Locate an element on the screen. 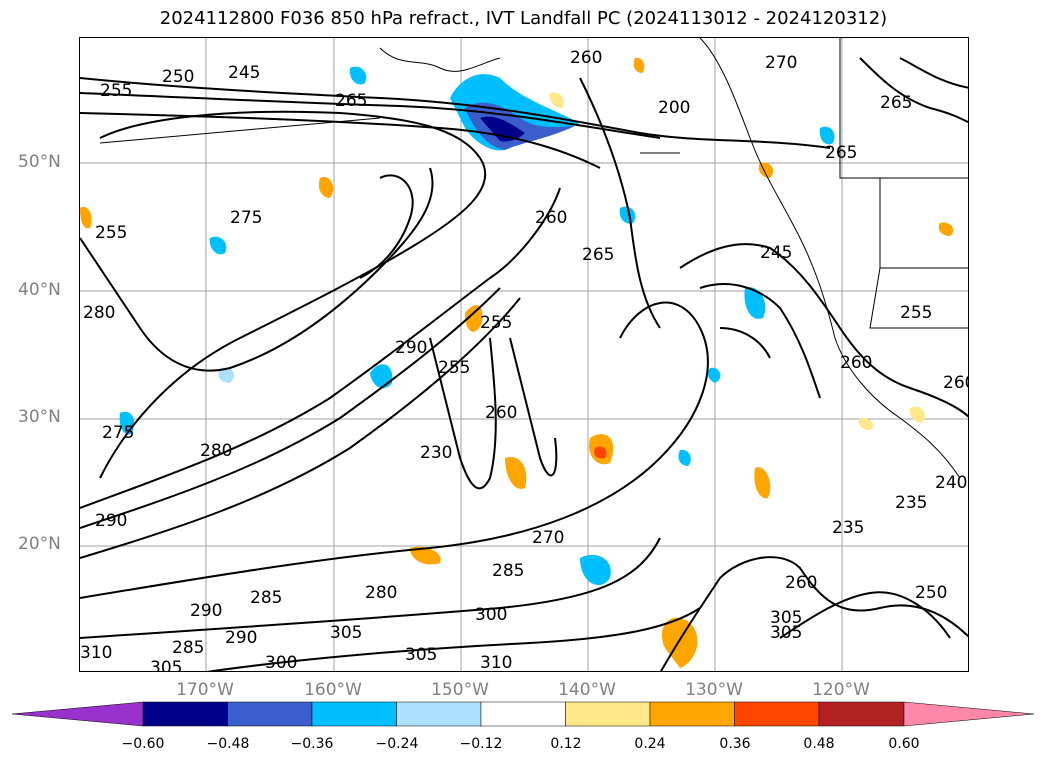  lat-label: 30°N is located at coordinates (39, 417).